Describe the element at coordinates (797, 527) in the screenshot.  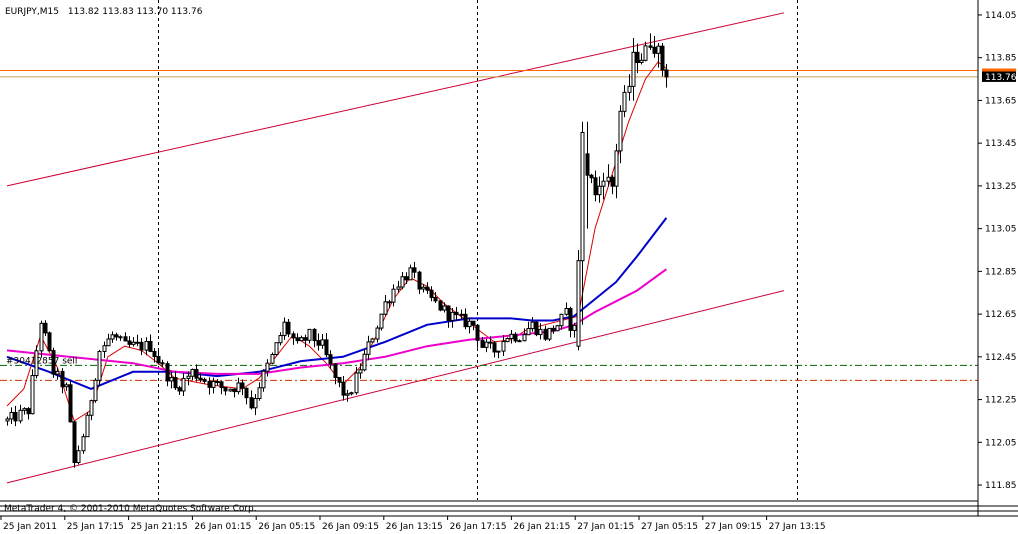
I see `x-tick-label: 27 Jan 13:15` at that location.